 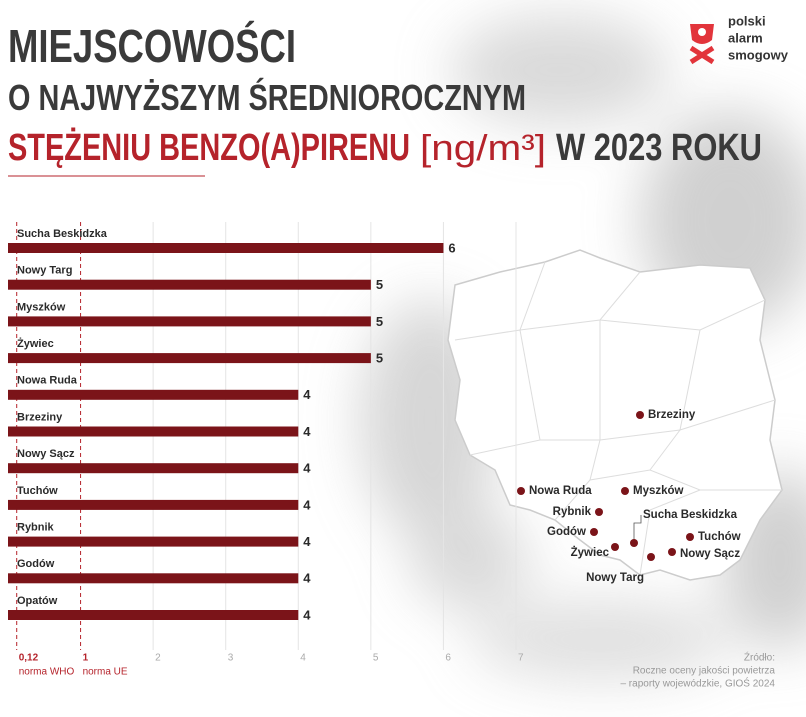 I want to click on x-tick-label: 0,12, so click(x=29, y=658).